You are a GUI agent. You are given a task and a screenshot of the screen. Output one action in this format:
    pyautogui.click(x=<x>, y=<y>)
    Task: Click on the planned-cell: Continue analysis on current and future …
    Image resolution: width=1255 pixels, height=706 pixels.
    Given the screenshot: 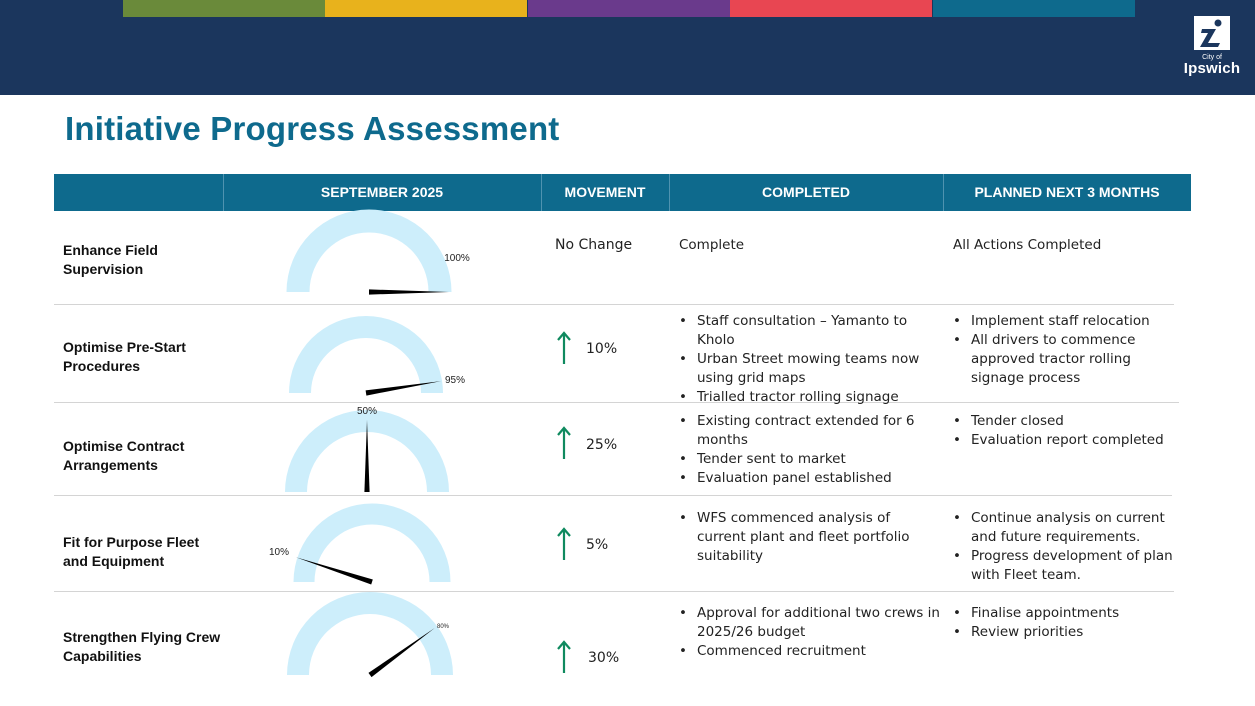 What is the action you would take?
    pyautogui.click(x=1068, y=547)
    